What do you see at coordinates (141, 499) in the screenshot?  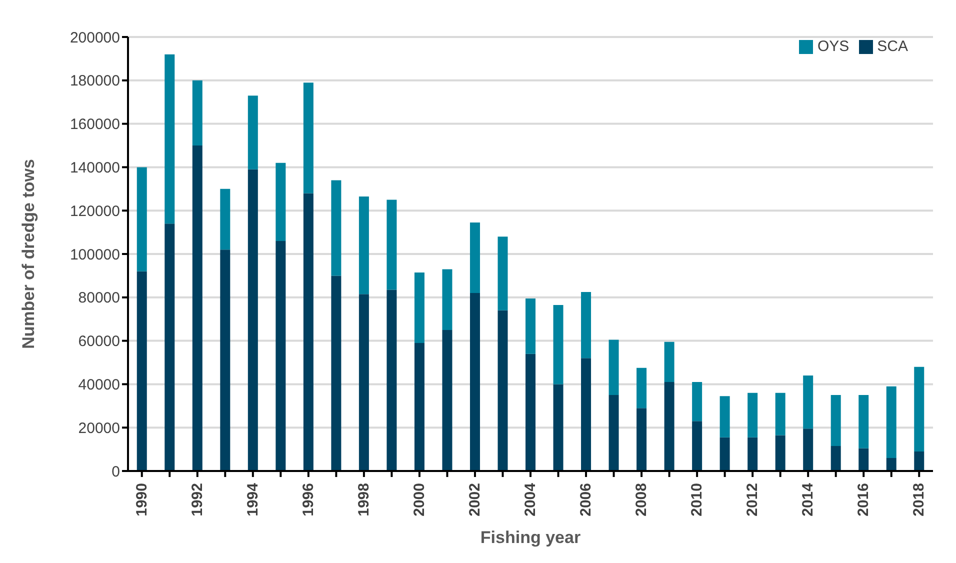 I see `x-tick-label: 1990` at bounding box center [141, 499].